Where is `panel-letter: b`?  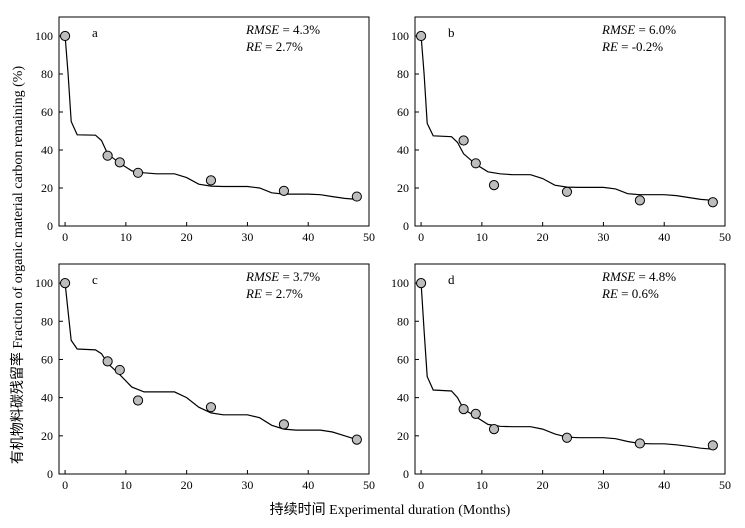 panel-letter: b is located at coordinates (451, 32).